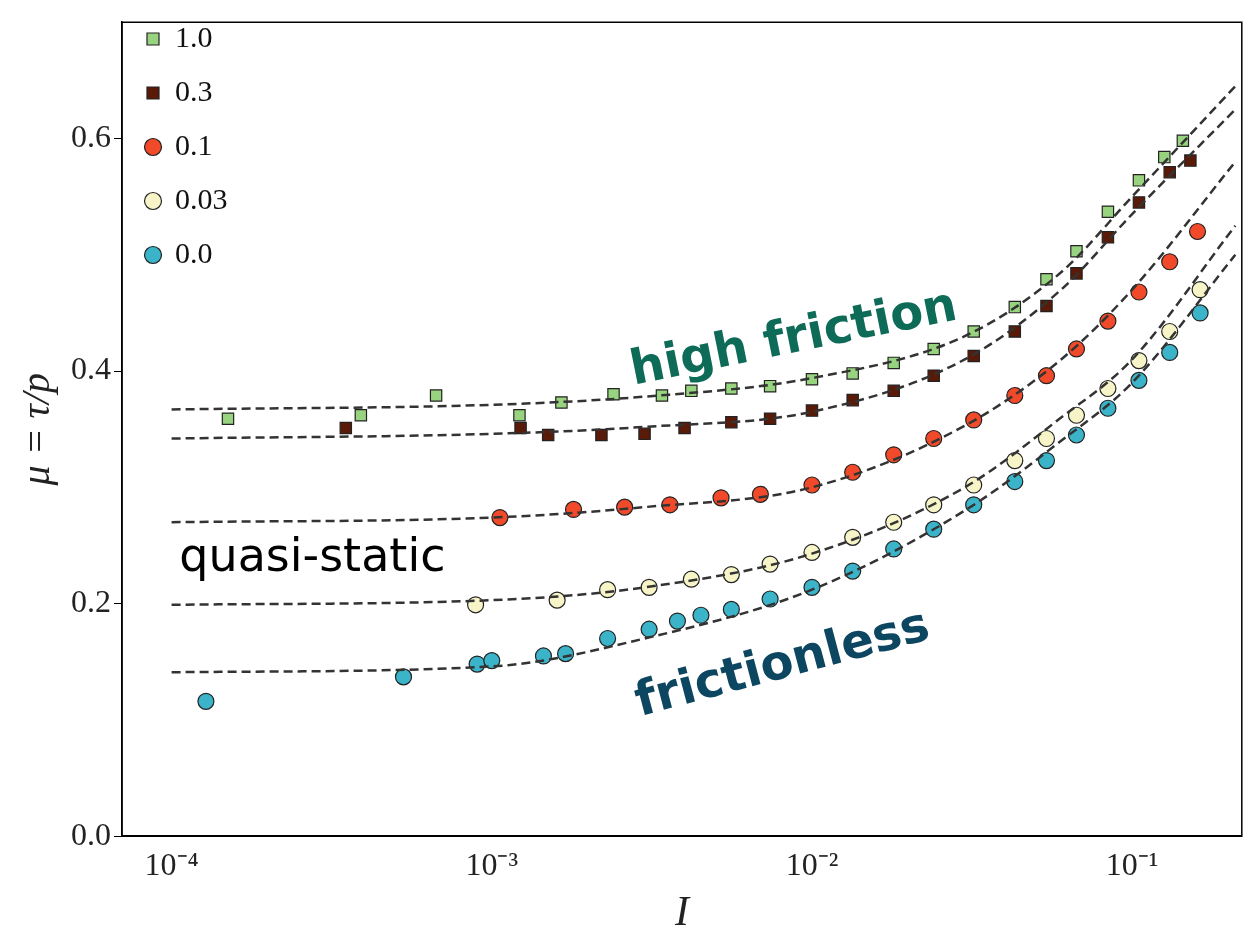 This screenshot has width=1251, height=943. What do you see at coordinates (682, 910) in the screenshot?
I see `x-axis-title: I` at bounding box center [682, 910].